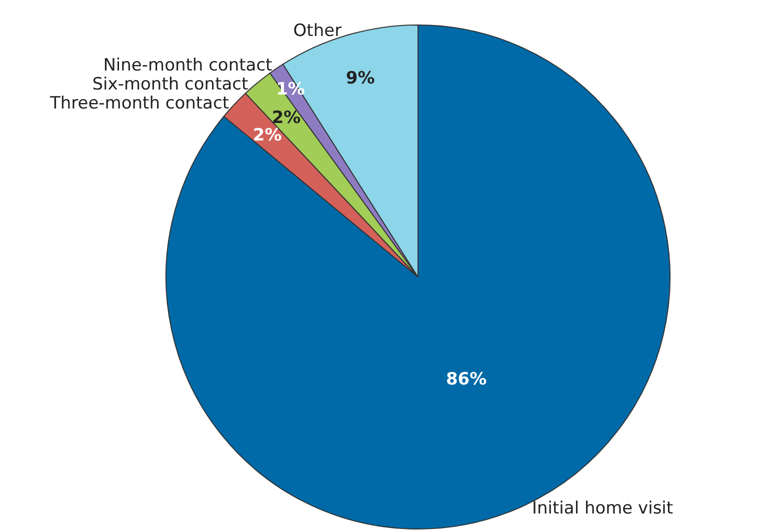 This screenshot has height=531, width=767. I want to click on data-label: 9%, so click(360, 78).